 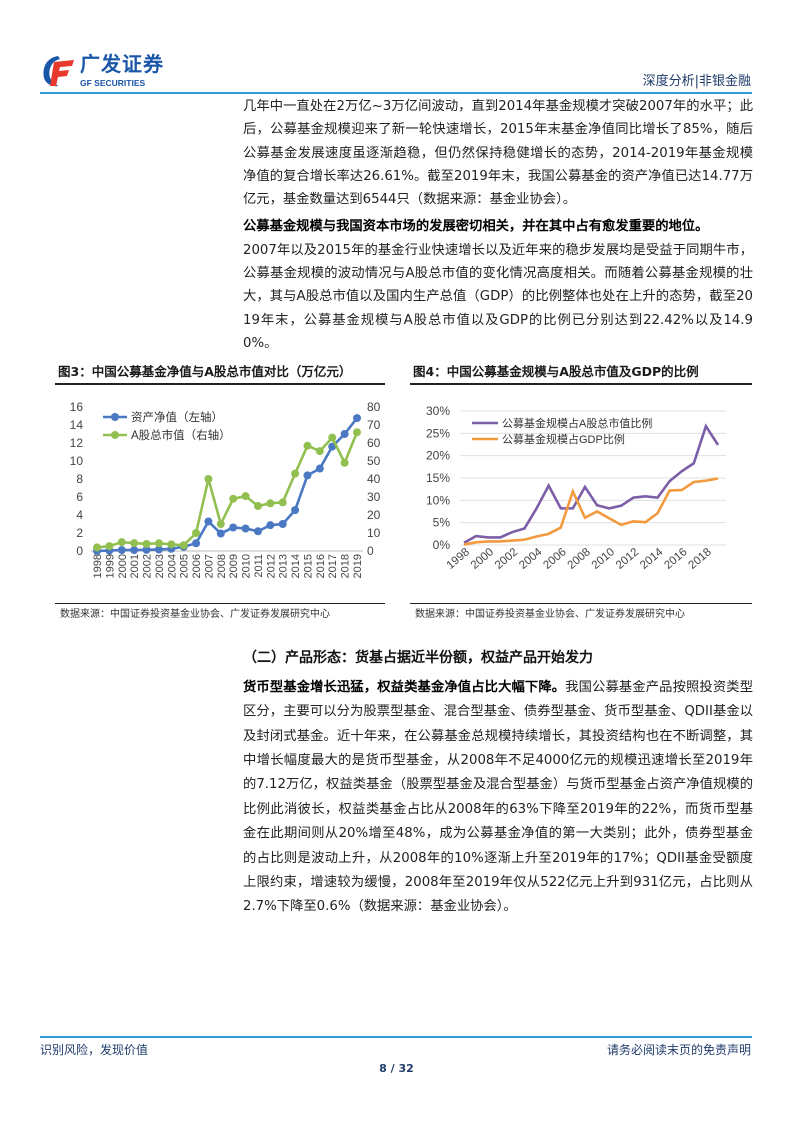 I want to click on logo-text-en: GF SECURITIES, so click(x=113, y=83).